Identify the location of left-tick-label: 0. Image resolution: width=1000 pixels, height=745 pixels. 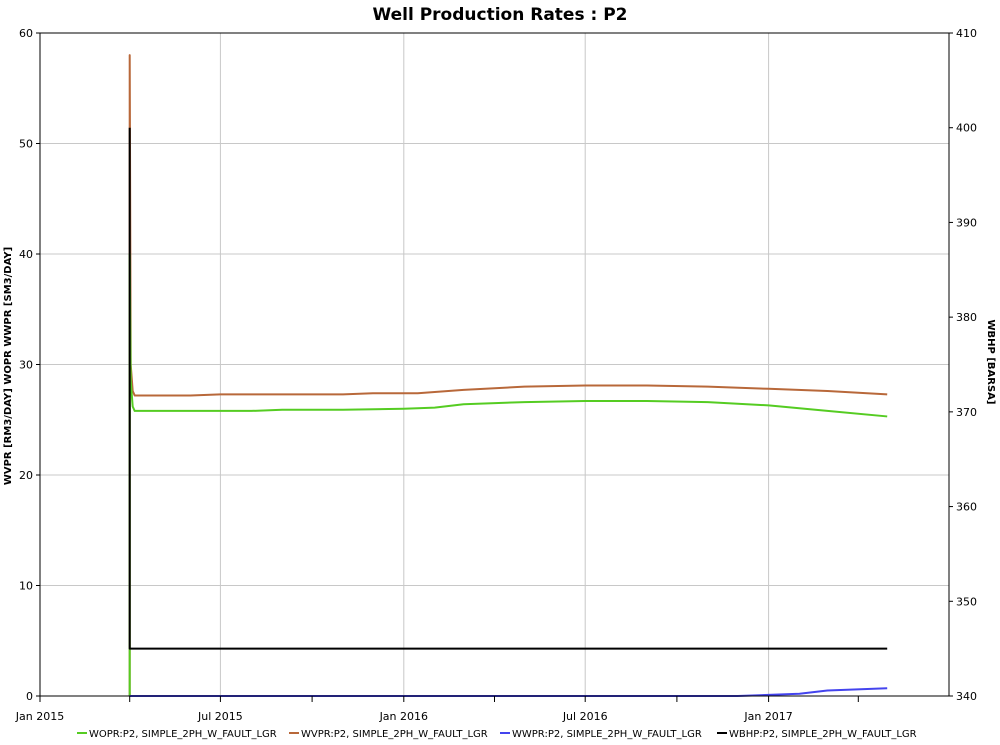
(29, 696).